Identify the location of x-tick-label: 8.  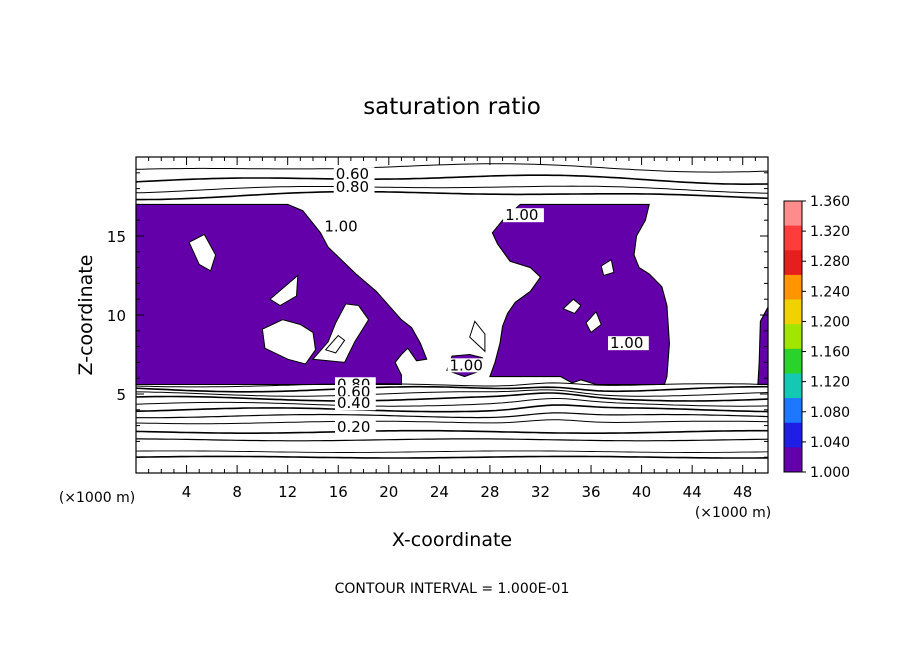
(237, 492).